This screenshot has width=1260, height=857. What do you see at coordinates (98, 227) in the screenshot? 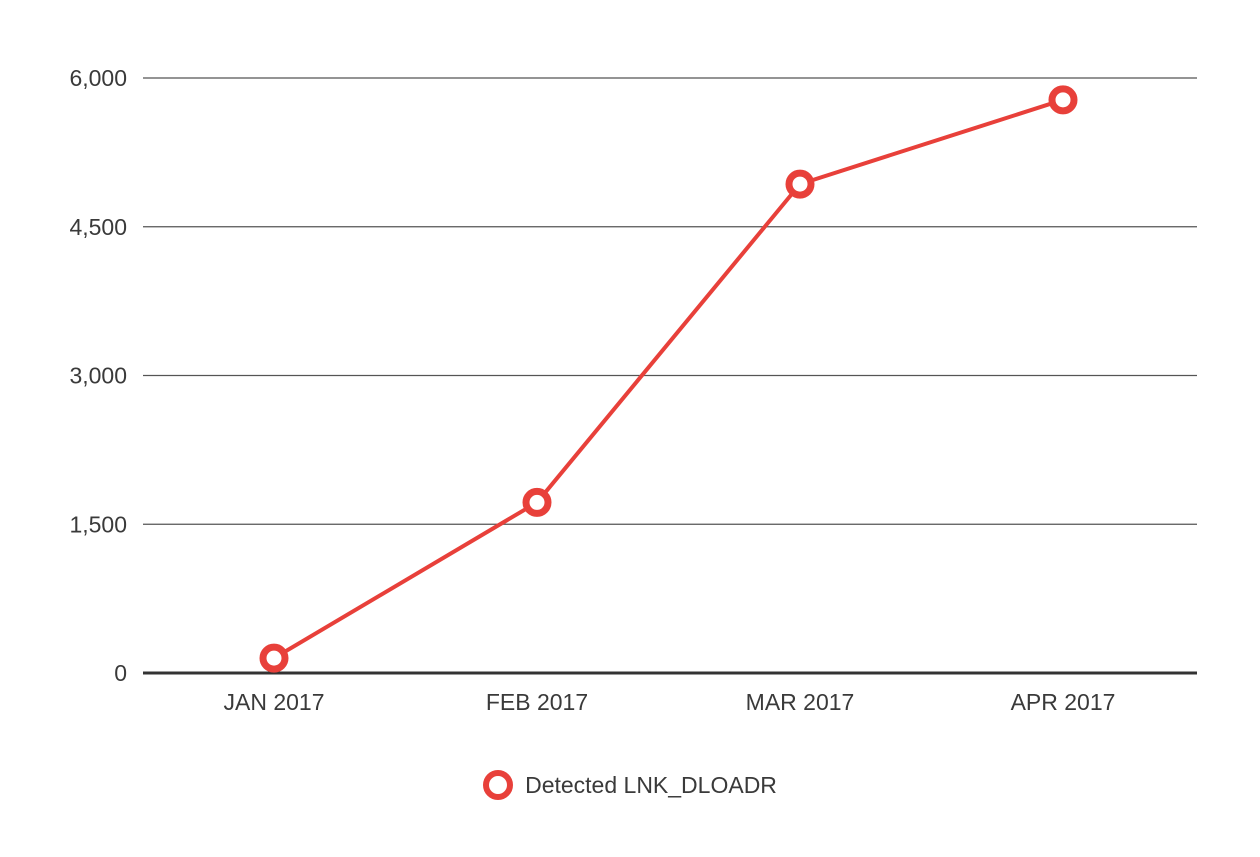
I see `y-tick-label: 4,500` at bounding box center [98, 227].